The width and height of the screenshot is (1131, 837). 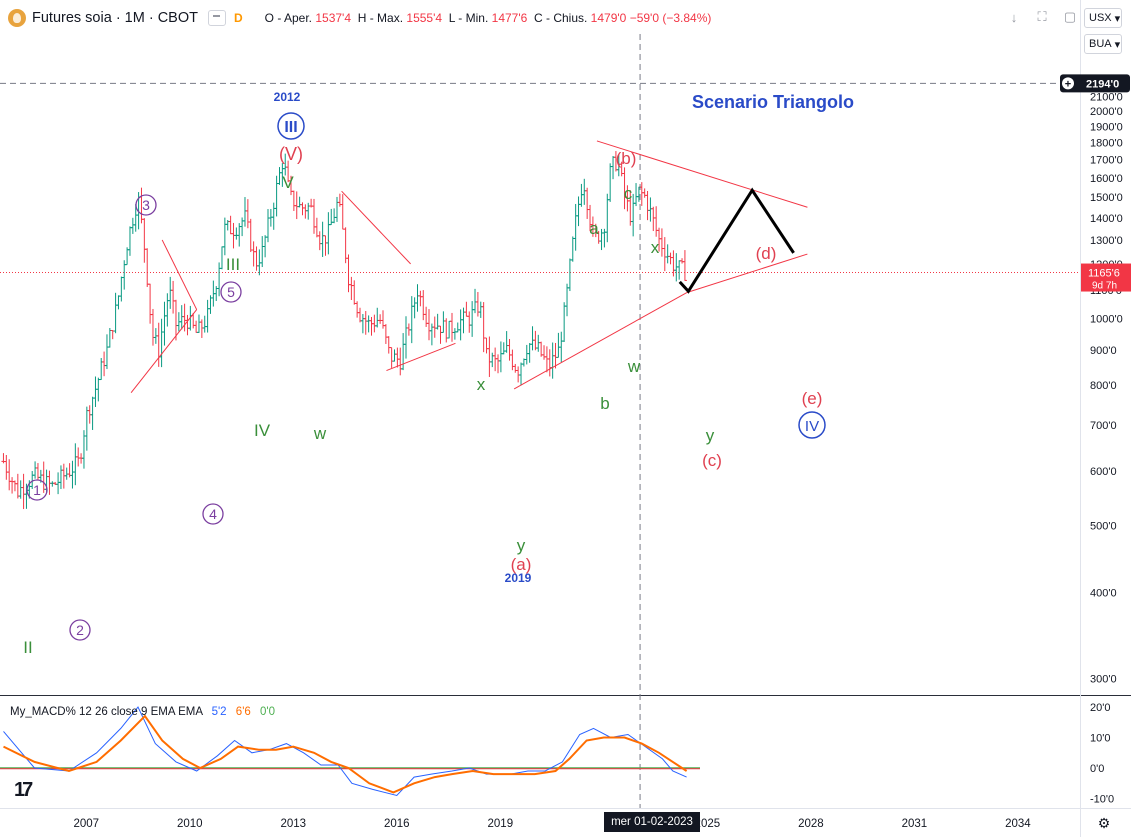 I want to click on y-tick-label: 300'0, so click(x=1103, y=680).